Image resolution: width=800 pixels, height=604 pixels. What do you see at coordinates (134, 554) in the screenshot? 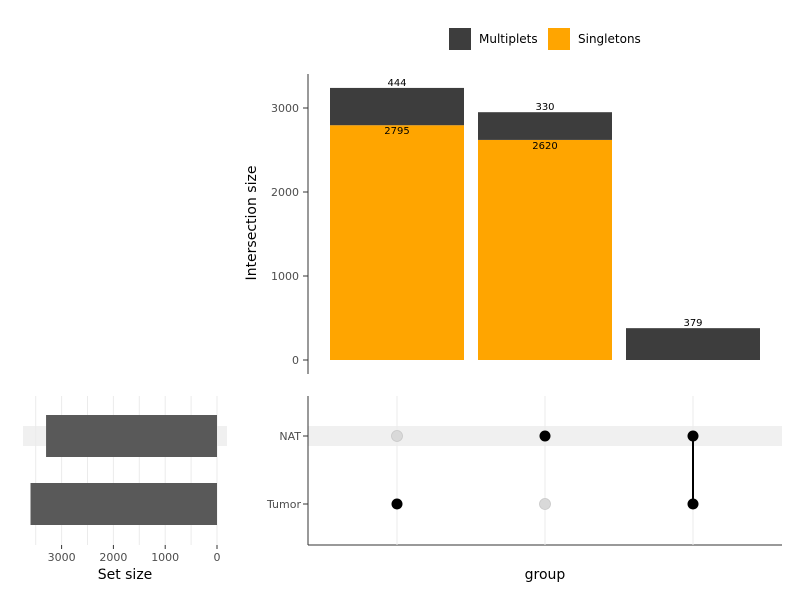
I see `set-size-x-ticks: 3000 2000 1000 0` at bounding box center [134, 554].